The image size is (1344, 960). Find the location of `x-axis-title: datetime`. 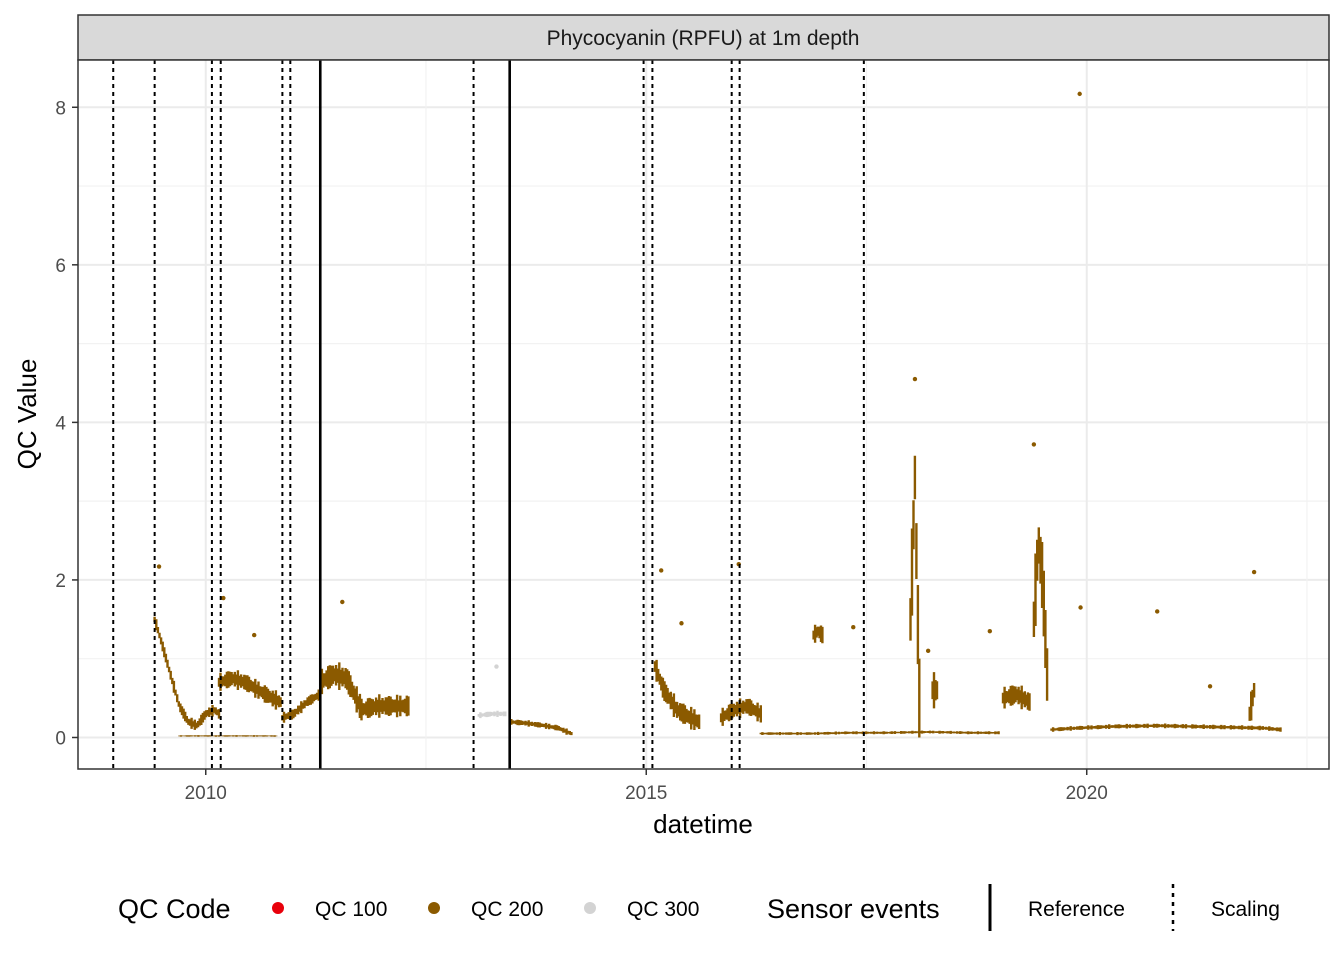

x-axis-title: datetime is located at coordinates (703, 824).